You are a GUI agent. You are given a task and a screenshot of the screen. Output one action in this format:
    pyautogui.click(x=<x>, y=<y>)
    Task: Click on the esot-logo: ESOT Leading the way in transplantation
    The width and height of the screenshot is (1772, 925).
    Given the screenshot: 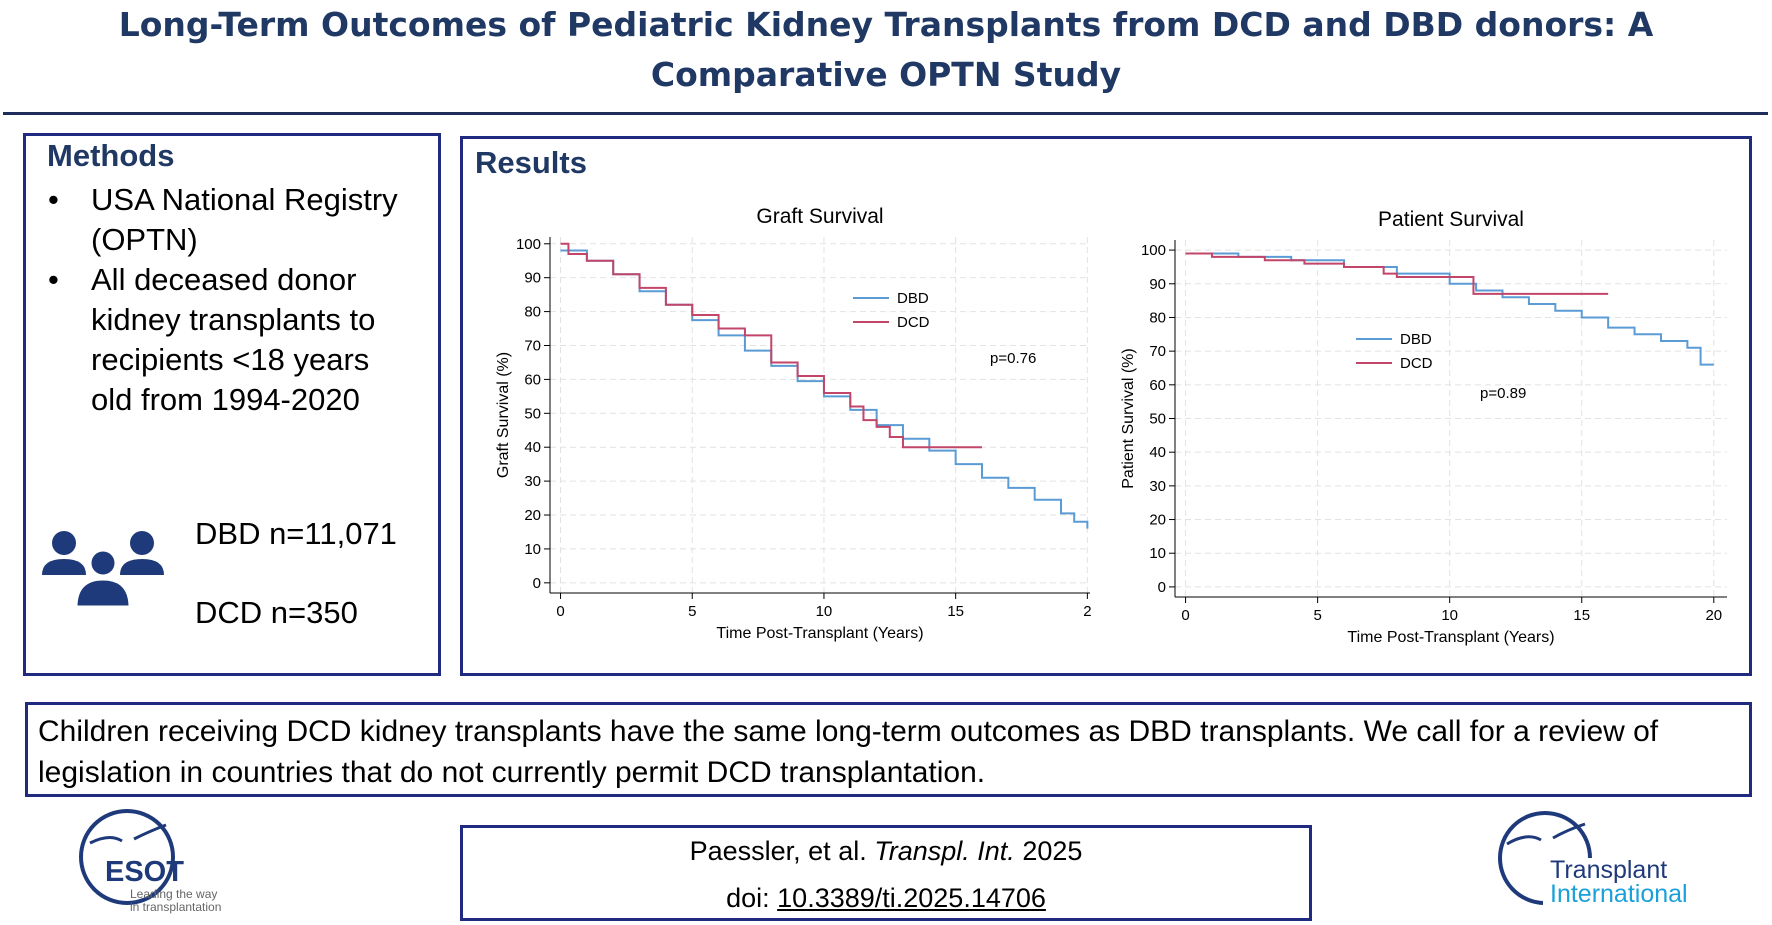 What is the action you would take?
    pyautogui.click(x=150, y=861)
    